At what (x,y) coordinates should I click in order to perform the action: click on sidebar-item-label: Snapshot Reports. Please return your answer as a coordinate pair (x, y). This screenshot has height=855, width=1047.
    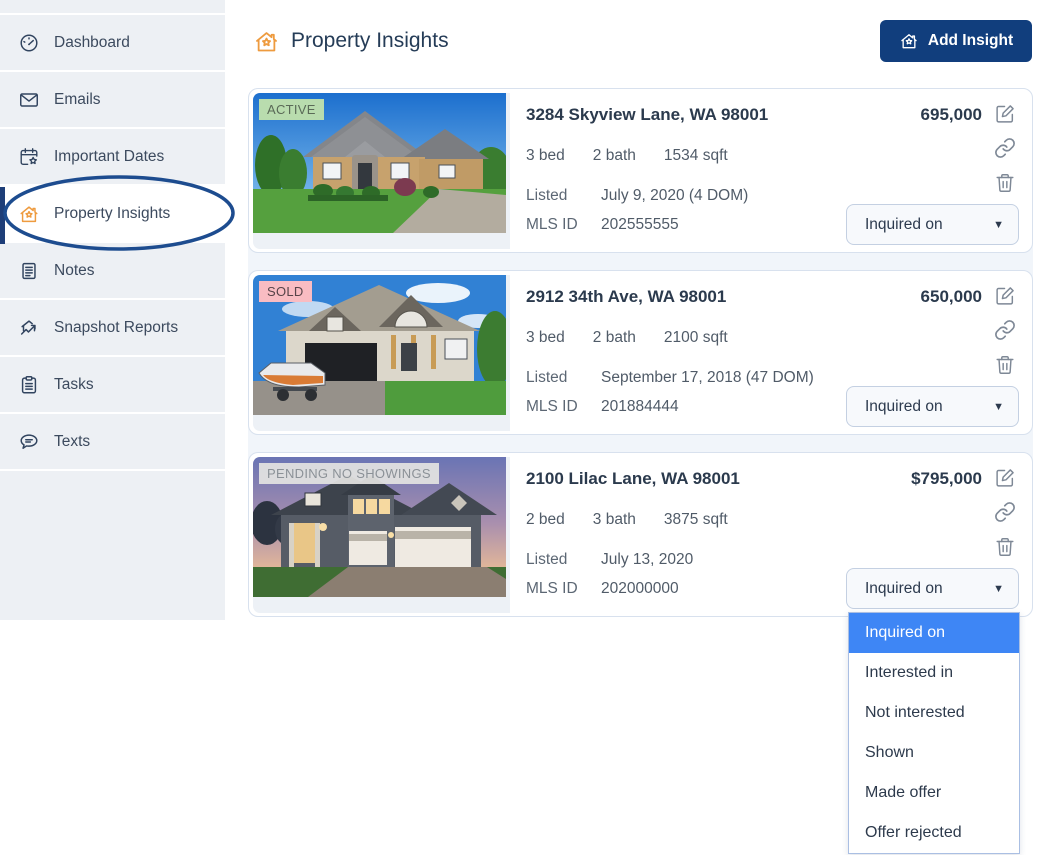
    Looking at the image, I should click on (116, 327).